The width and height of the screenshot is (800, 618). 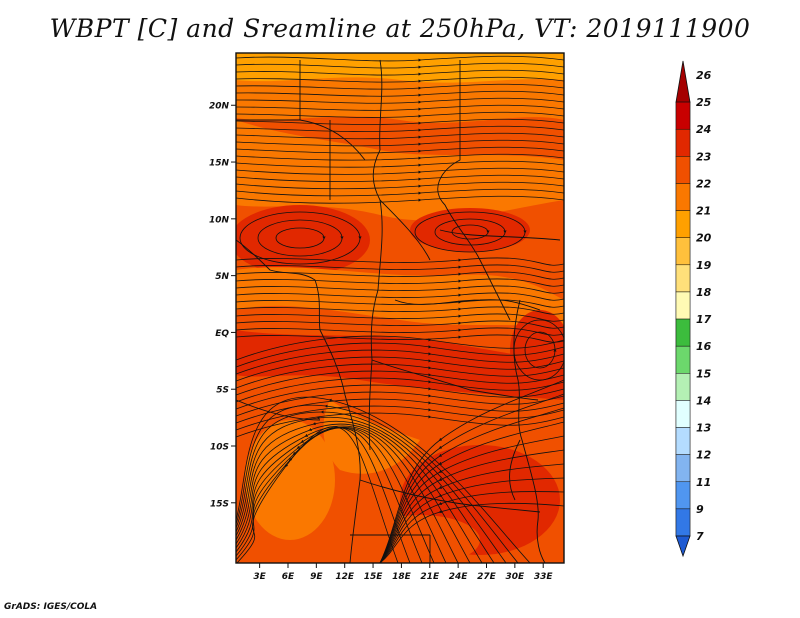 I want to click on colorbar-label: 24, so click(x=703, y=129).